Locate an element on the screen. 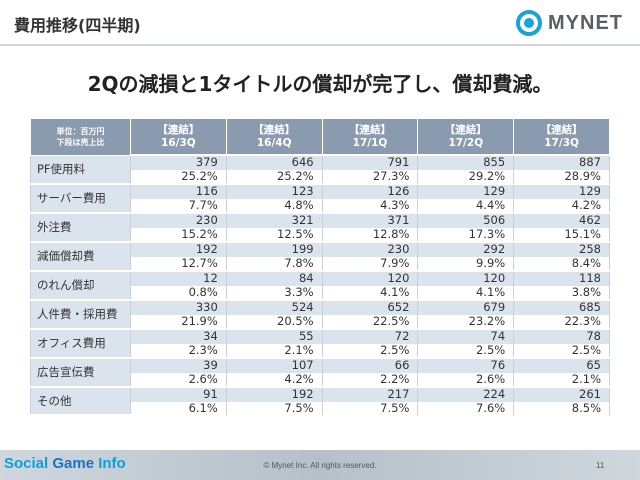  row-label: 人件費・採用費 is located at coordinates (80, 315).